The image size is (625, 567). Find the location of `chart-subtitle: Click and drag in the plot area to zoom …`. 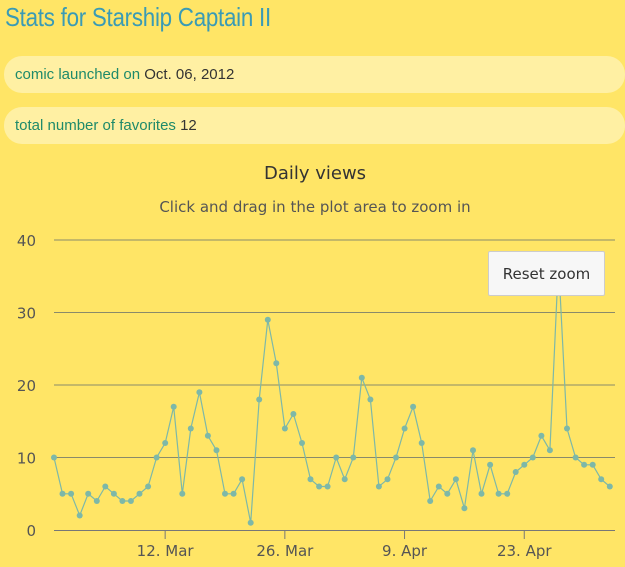

chart-subtitle: Click and drag in the plot area to zoom … is located at coordinates (314, 207).